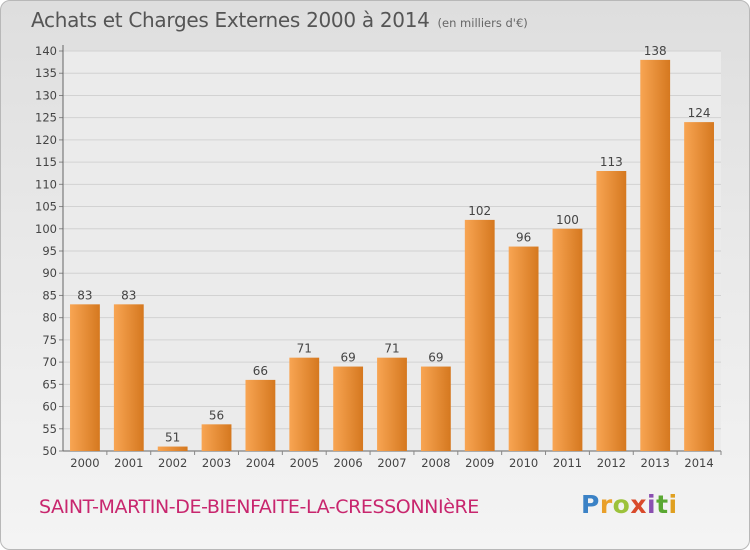  What do you see at coordinates (482, 23) in the screenshot?
I see `chart-subtitle: (en milliers d'€)` at bounding box center [482, 23].